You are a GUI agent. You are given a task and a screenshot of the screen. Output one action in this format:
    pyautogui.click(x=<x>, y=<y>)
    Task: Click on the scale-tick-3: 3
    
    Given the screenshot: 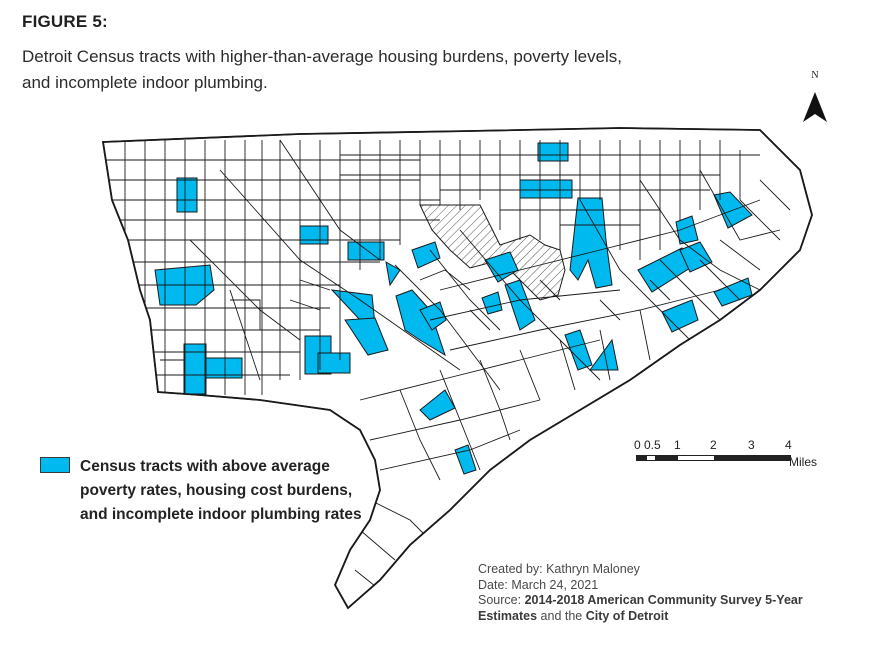 What is the action you would take?
    pyautogui.click(x=751, y=445)
    